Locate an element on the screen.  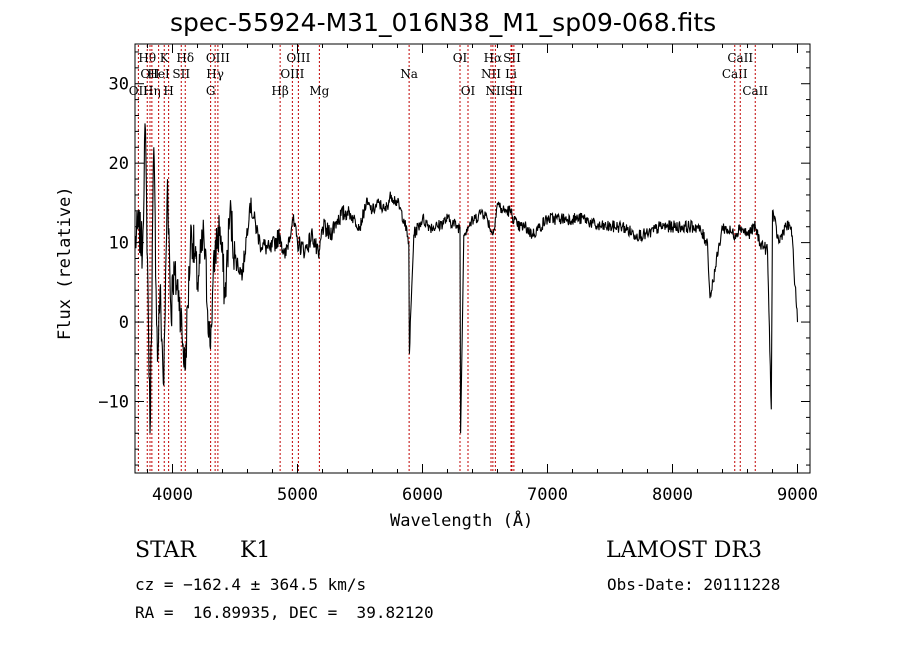
line-marker-label: Na is located at coordinates (409, 74).